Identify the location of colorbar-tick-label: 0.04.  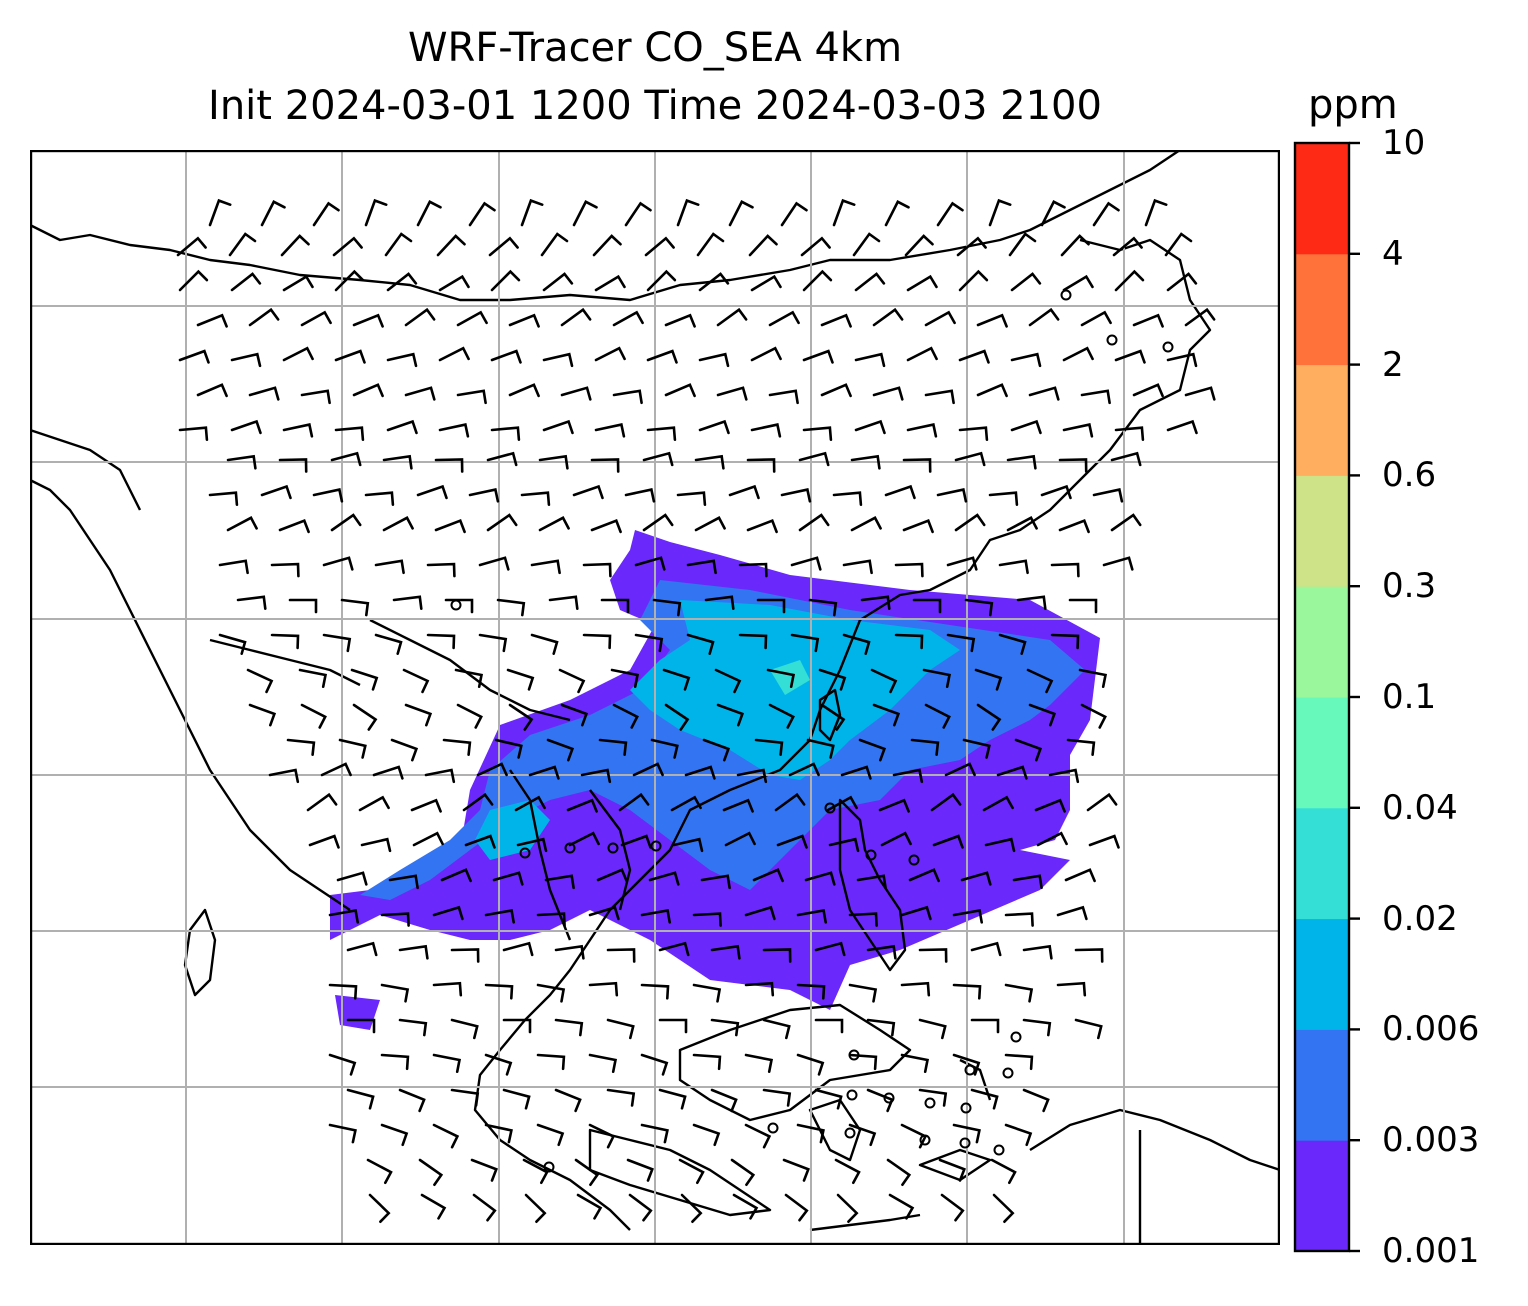
(1420, 807).